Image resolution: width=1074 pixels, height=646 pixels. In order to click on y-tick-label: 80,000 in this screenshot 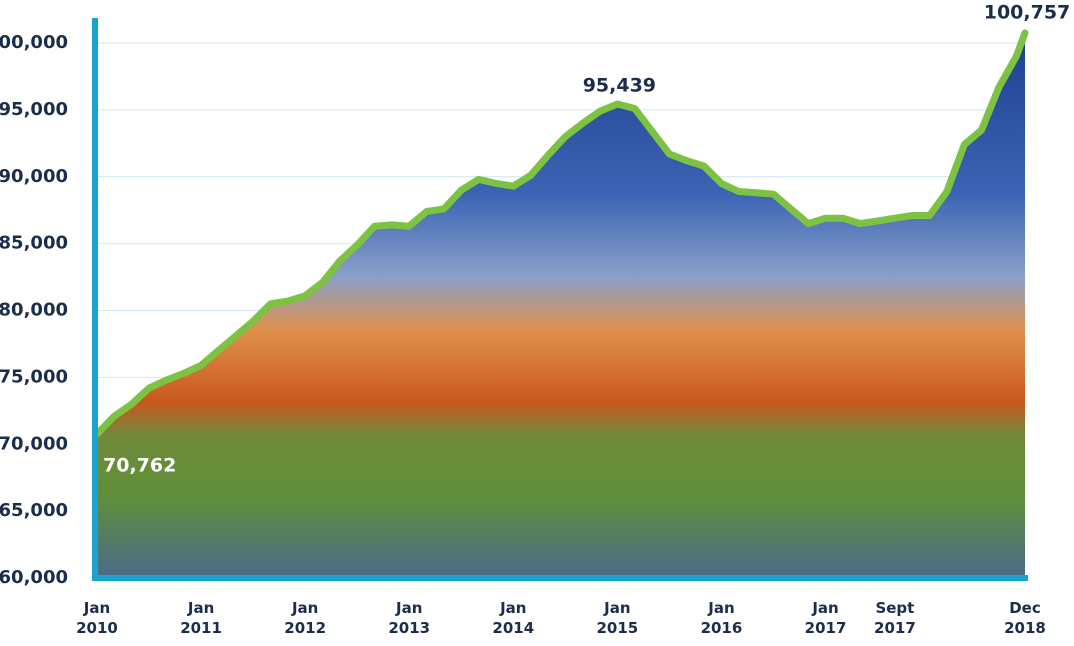, I will do `click(34, 310)`.